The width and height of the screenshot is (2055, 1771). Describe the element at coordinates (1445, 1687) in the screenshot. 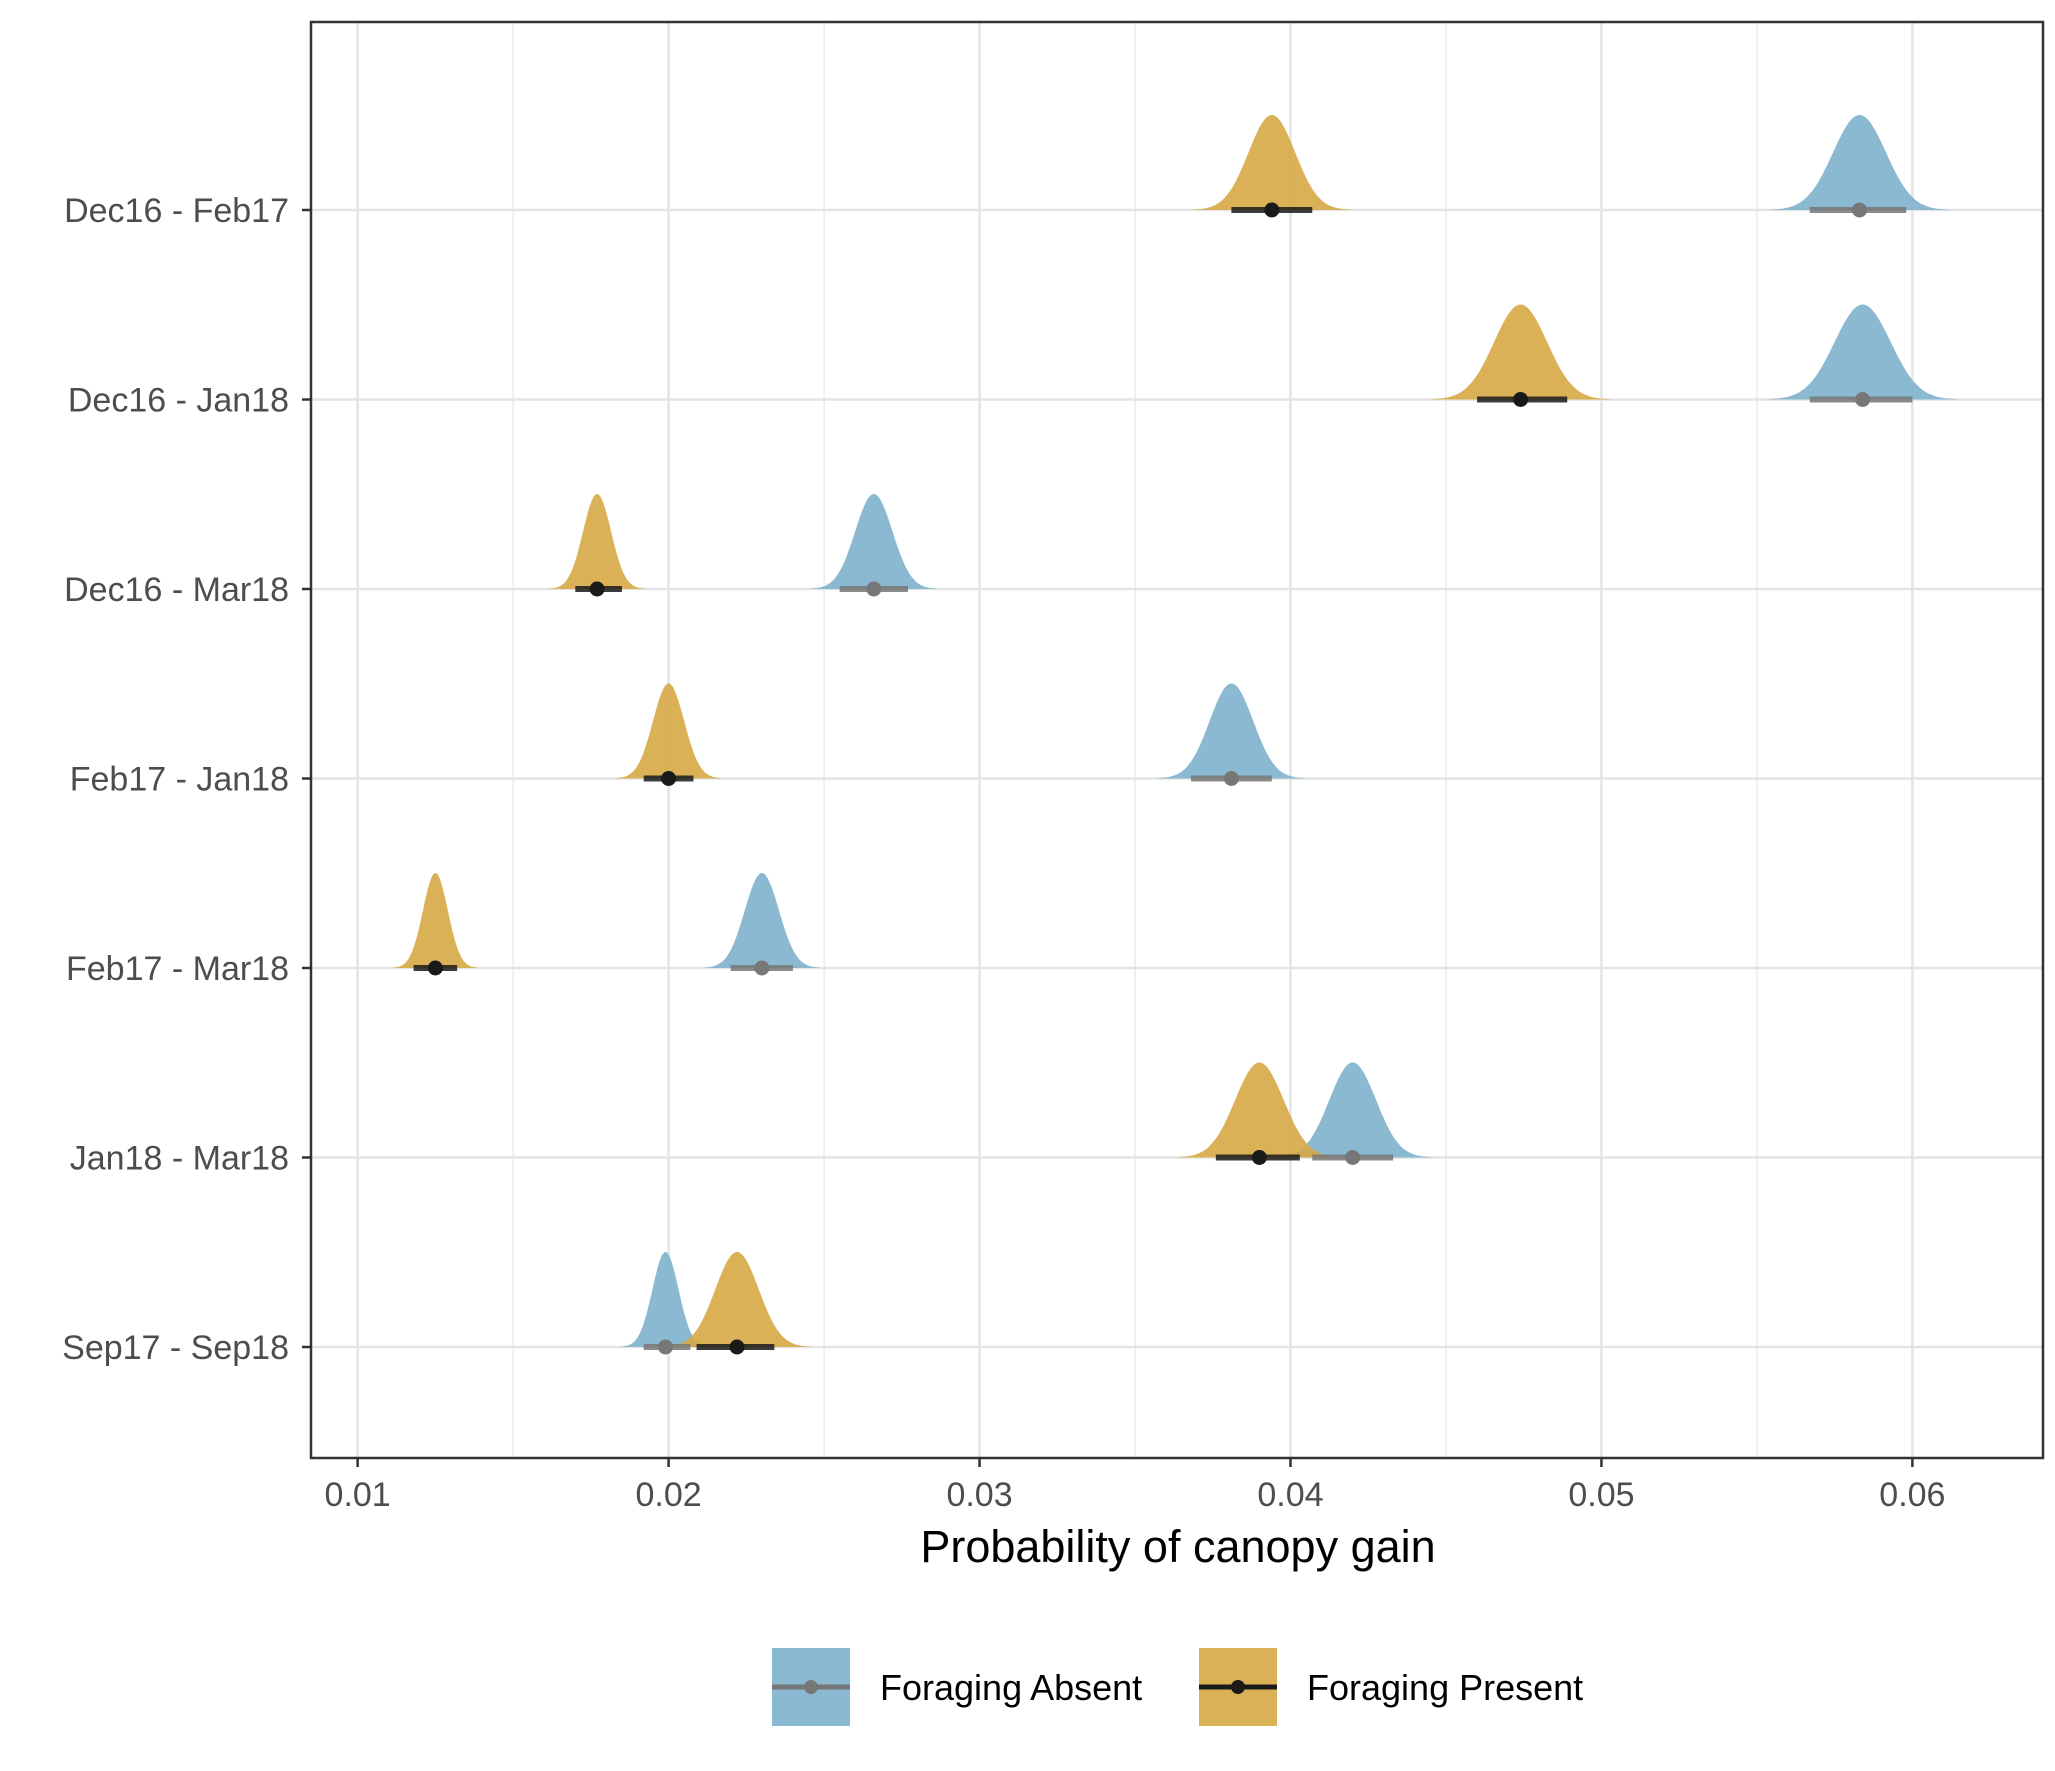

I see `legend-label: Foraging Present` at that location.